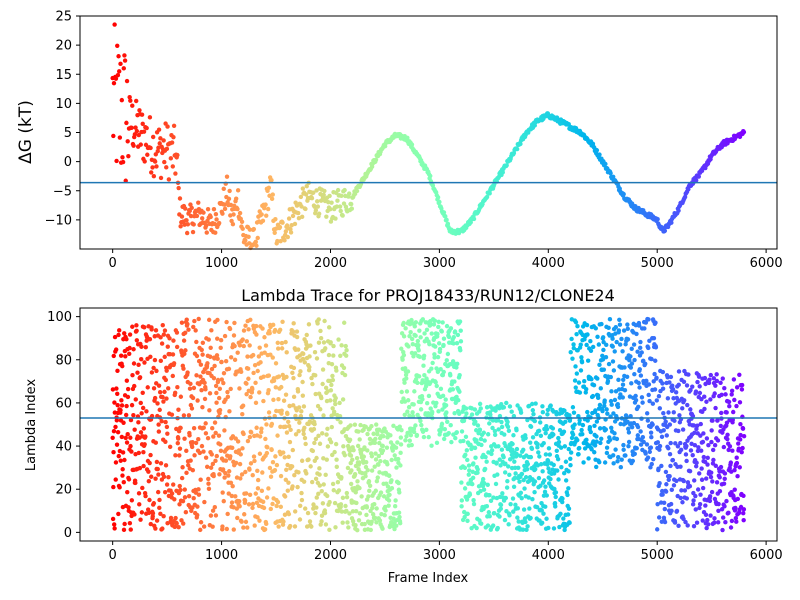 The width and height of the screenshot is (800, 600). Describe the element at coordinates (330, 555) in the screenshot. I see `bottom-plot-x-tick-label: 2000` at that location.